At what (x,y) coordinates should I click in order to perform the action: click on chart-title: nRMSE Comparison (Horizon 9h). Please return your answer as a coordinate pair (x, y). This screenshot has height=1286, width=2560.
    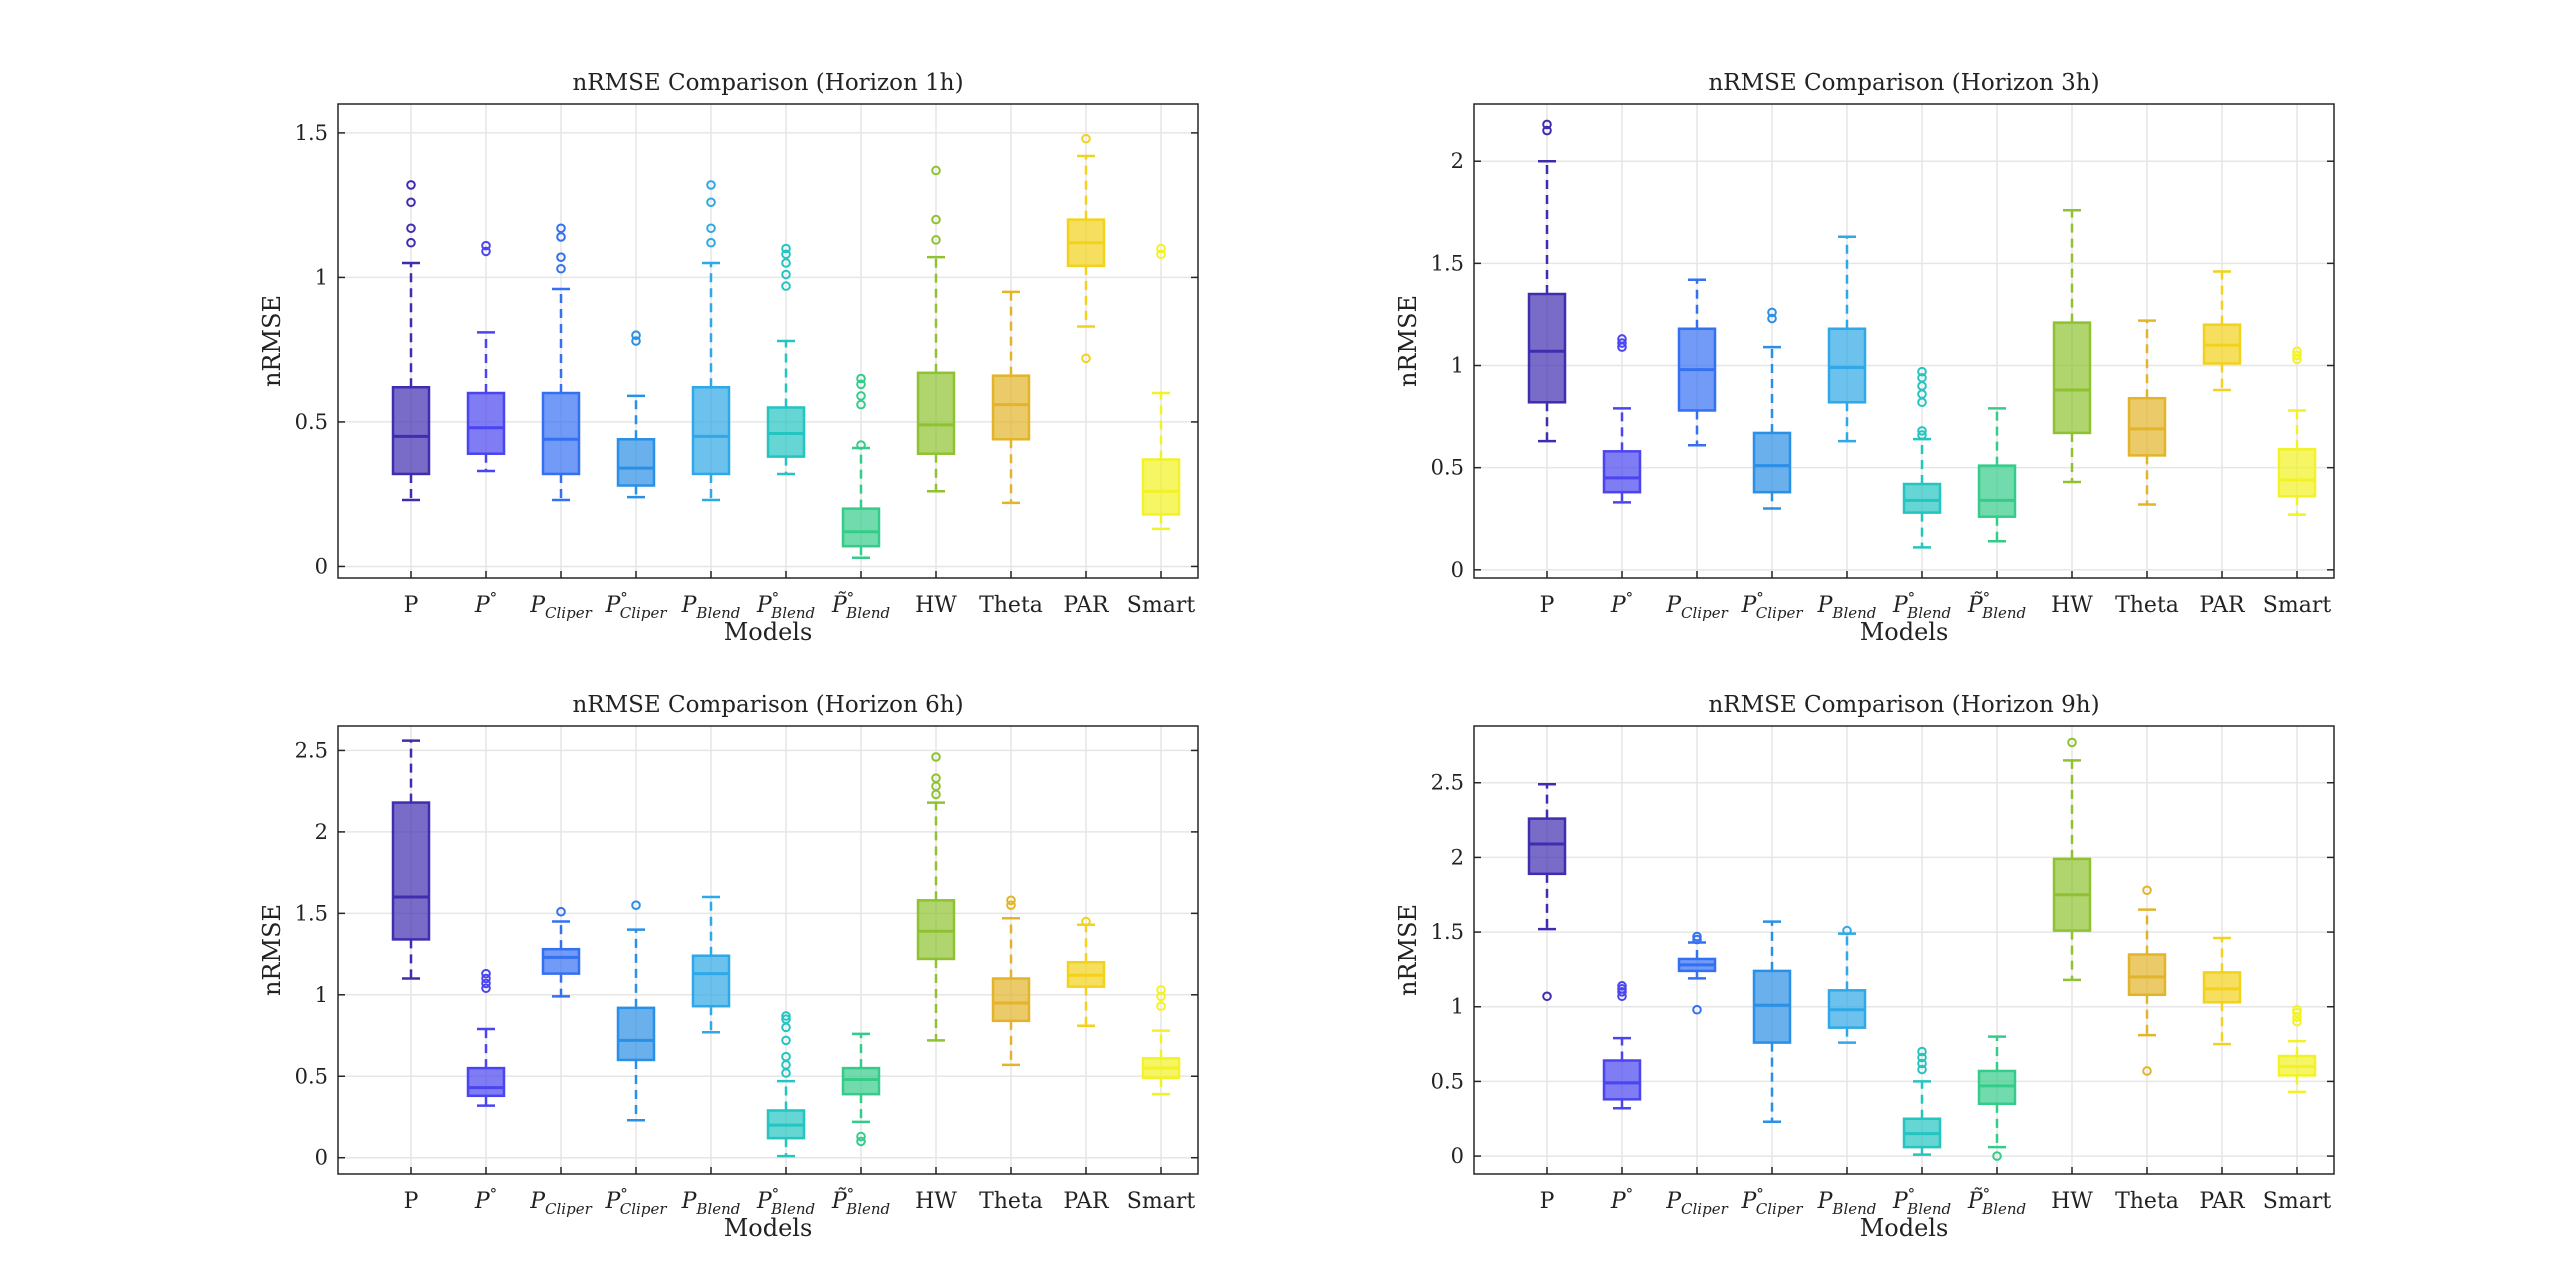
    Looking at the image, I should click on (1903, 705).